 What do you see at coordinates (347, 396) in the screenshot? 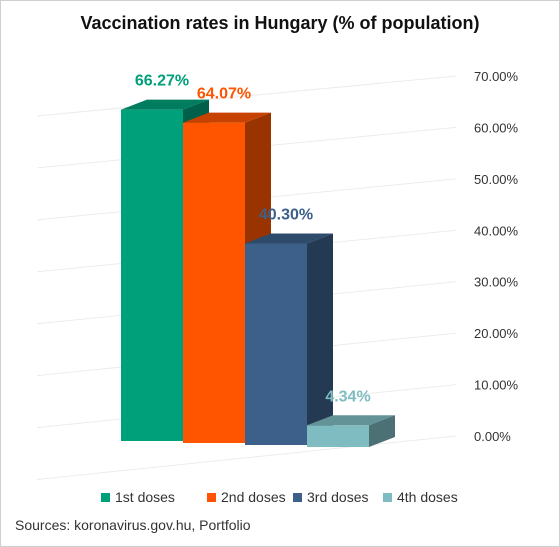
I see `data-label-4: 4.34%` at bounding box center [347, 396].